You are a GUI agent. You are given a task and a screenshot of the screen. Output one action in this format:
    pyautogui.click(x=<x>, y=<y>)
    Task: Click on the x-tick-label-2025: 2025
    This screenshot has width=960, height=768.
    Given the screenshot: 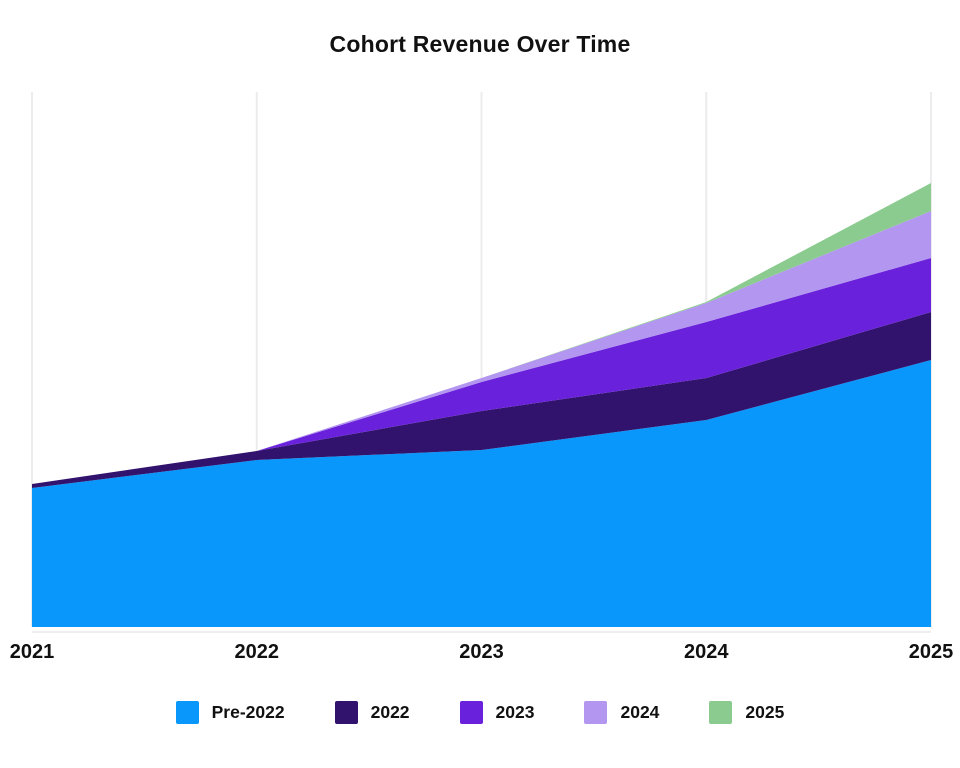 What is the action you would take?
    pyautogui.click(x=931, y=652)
    